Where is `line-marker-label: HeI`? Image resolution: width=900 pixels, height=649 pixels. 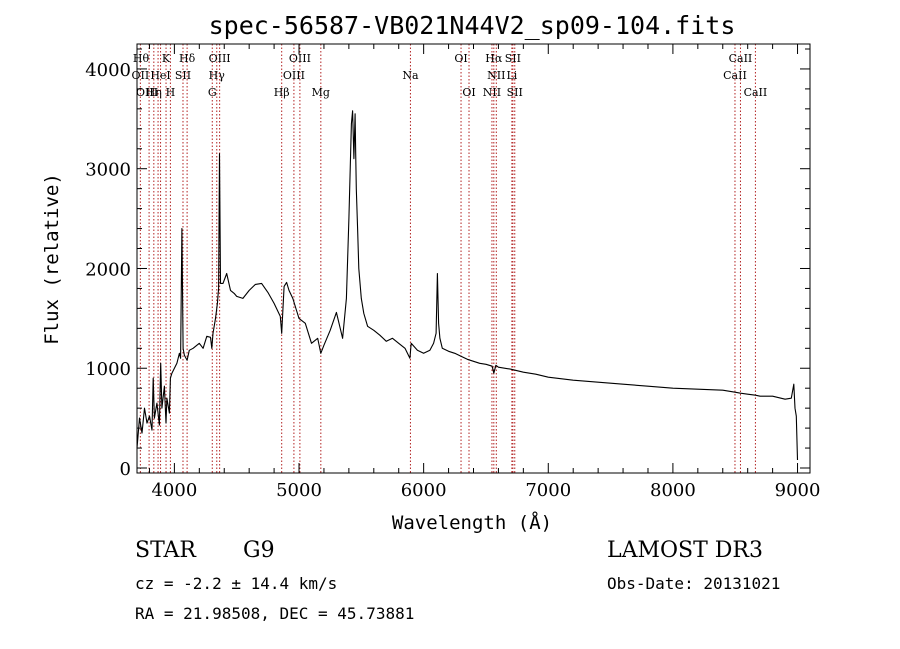
line-marker-label: HeI is located at coordinates (160, 75).